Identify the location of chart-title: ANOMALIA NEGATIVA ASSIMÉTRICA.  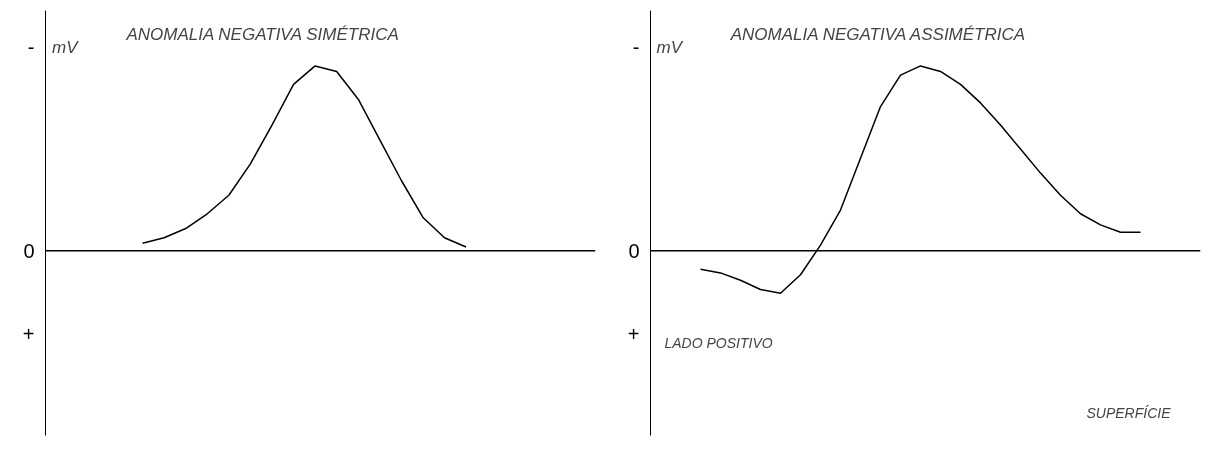
(877, 34).